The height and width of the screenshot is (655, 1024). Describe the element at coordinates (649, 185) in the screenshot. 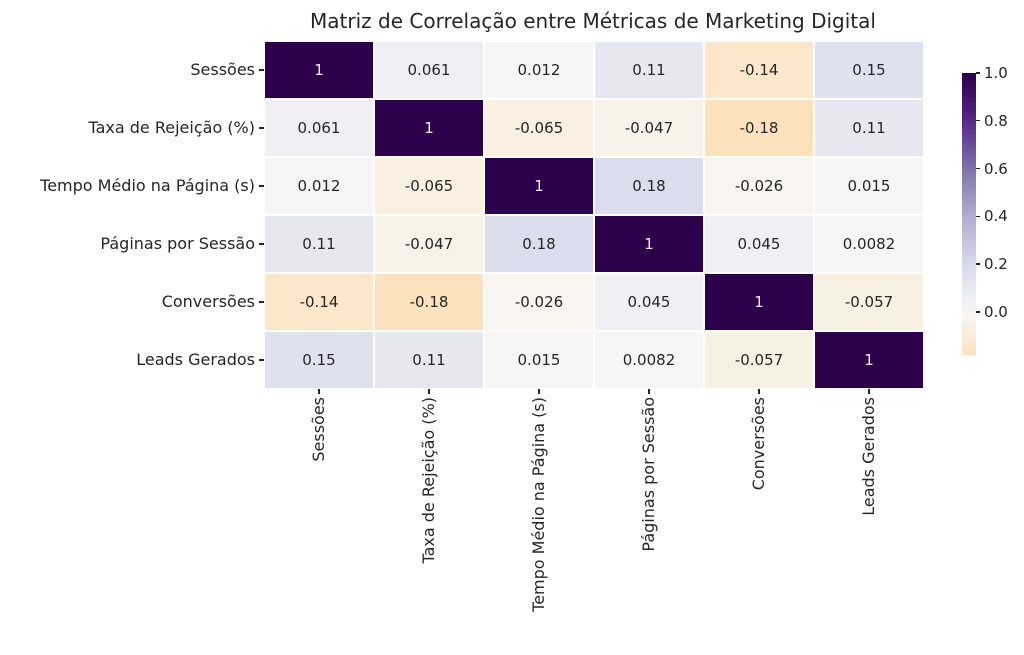

I see `cell-value: 0.18` at that location.